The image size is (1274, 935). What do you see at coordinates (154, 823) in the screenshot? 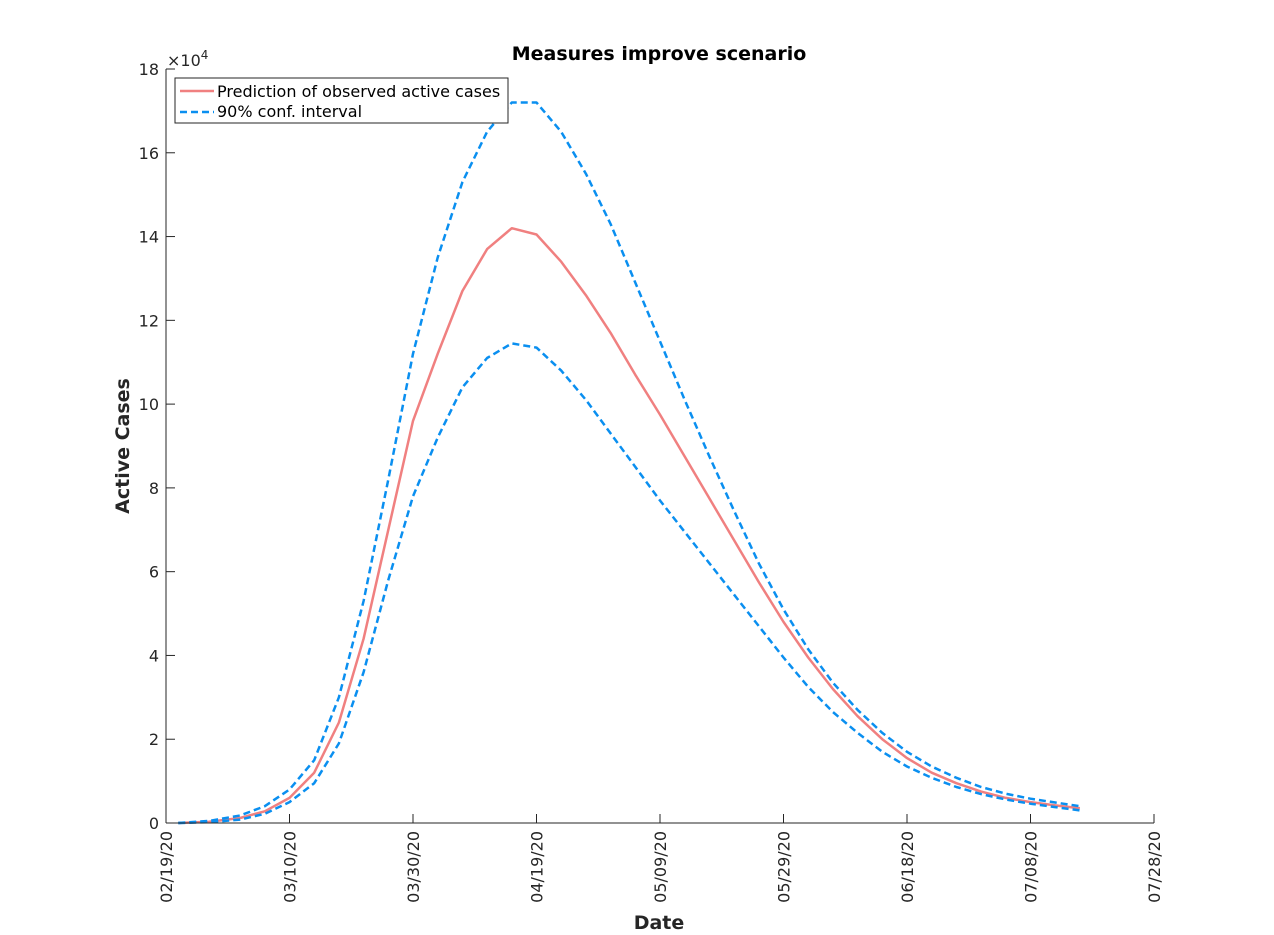
I see `y-tick-label: 0` at bounding box center [154, 823].